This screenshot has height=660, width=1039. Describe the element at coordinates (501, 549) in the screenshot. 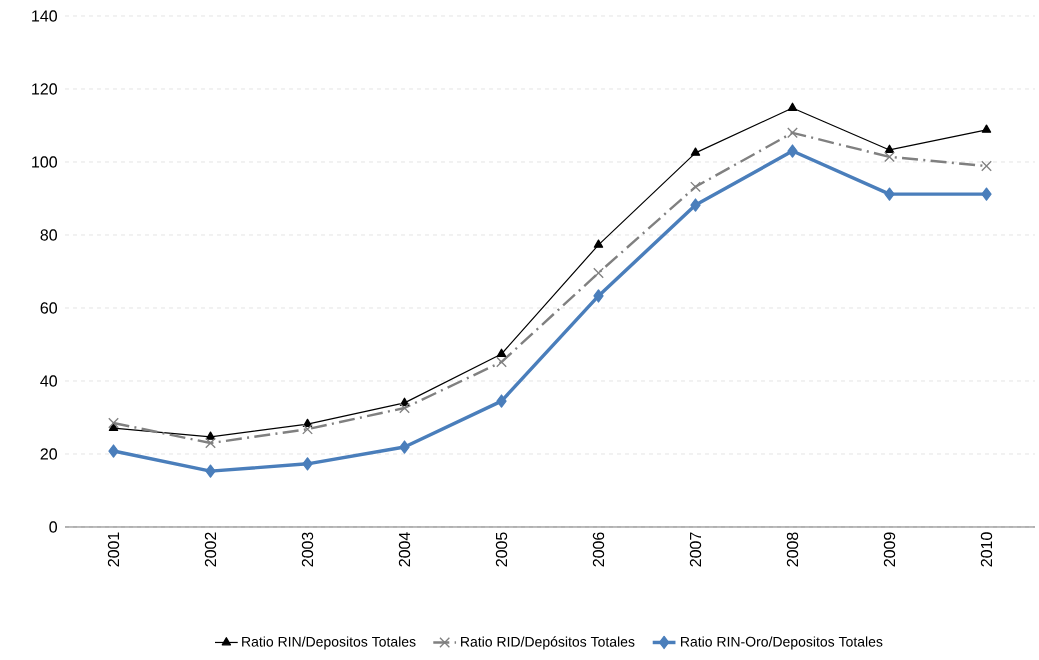

I see `x-tick-label: 2005` at that location.